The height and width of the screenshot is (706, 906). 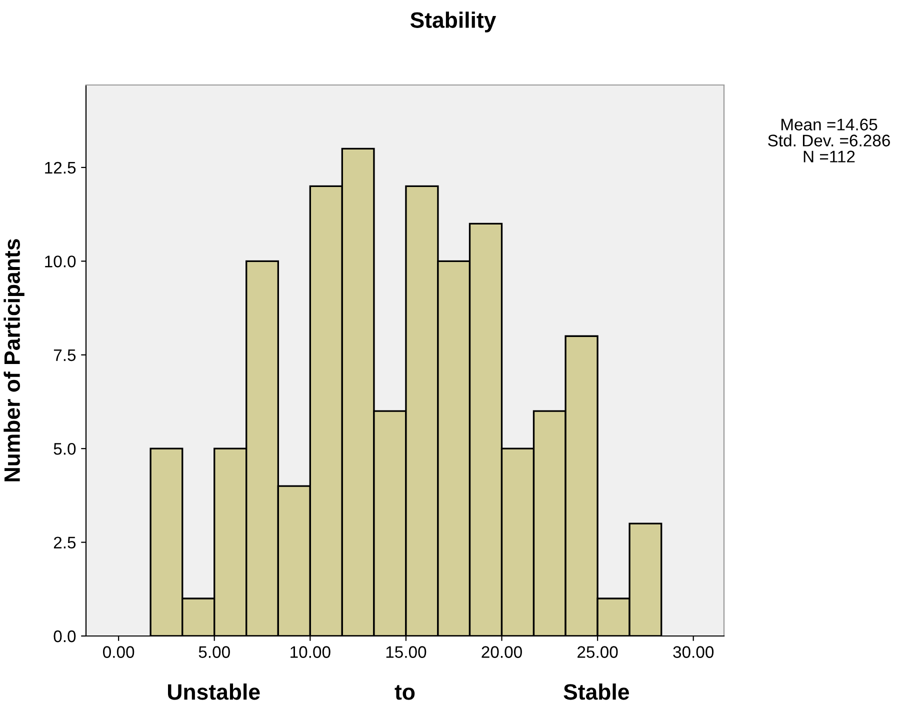 What do you see at coordinates (502, 652) in the screenshot?
I see `x-tick-label: 20.00` at bounding box center [502, 652].